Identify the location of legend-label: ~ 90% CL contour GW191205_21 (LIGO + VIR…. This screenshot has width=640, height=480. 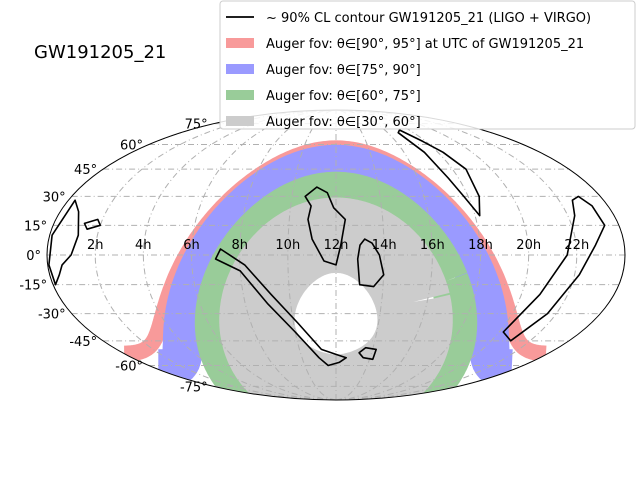
(428, 18).